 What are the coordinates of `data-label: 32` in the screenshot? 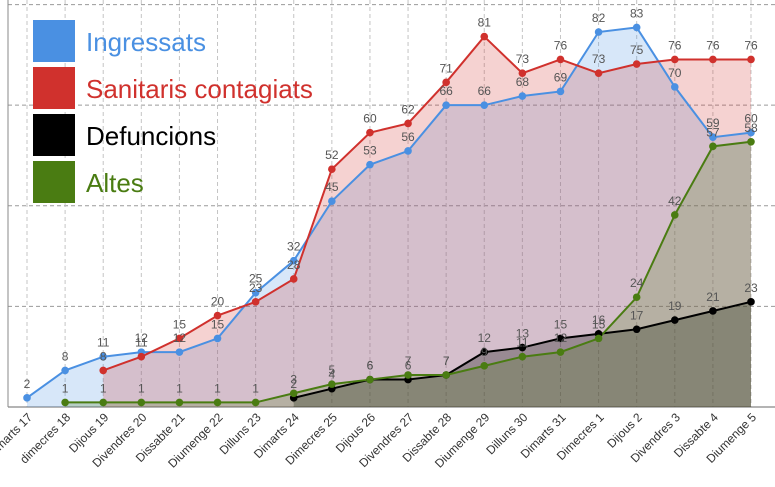 It's located at (294, 247).